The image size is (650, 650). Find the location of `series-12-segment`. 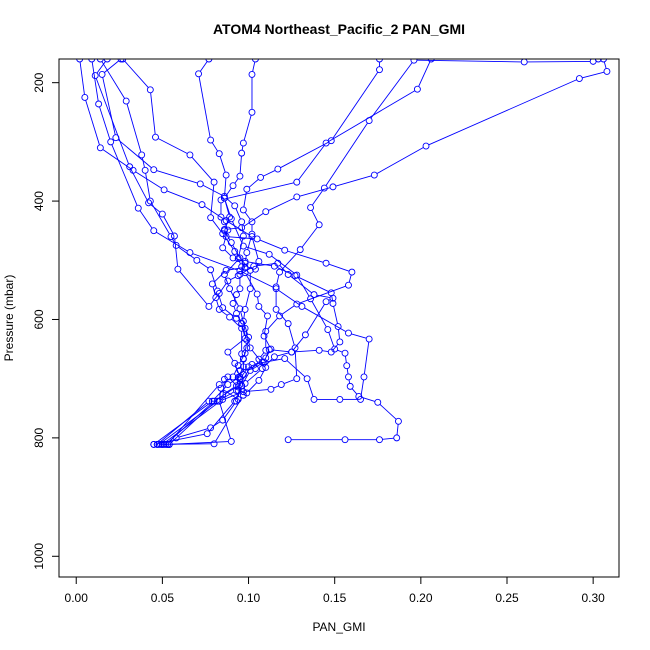

series-12-segment is located at coordinates (315, 216).